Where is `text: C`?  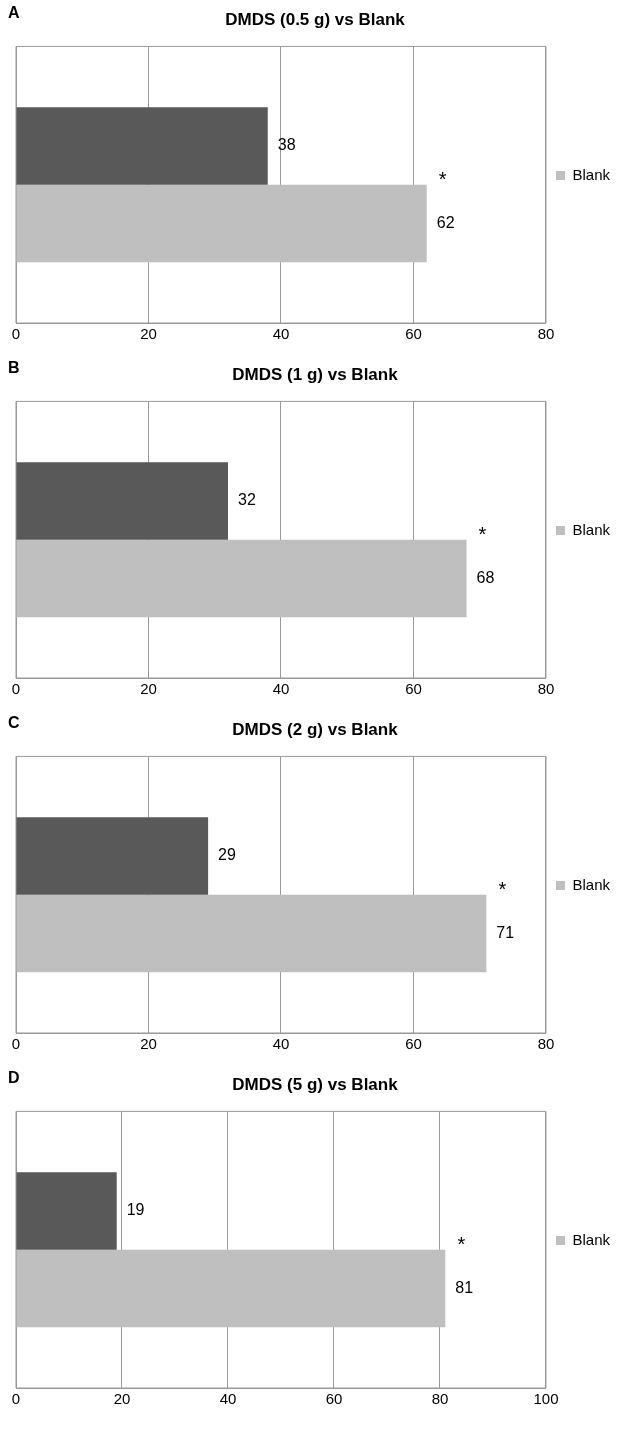 text: C is located at coordinates (14, 723).